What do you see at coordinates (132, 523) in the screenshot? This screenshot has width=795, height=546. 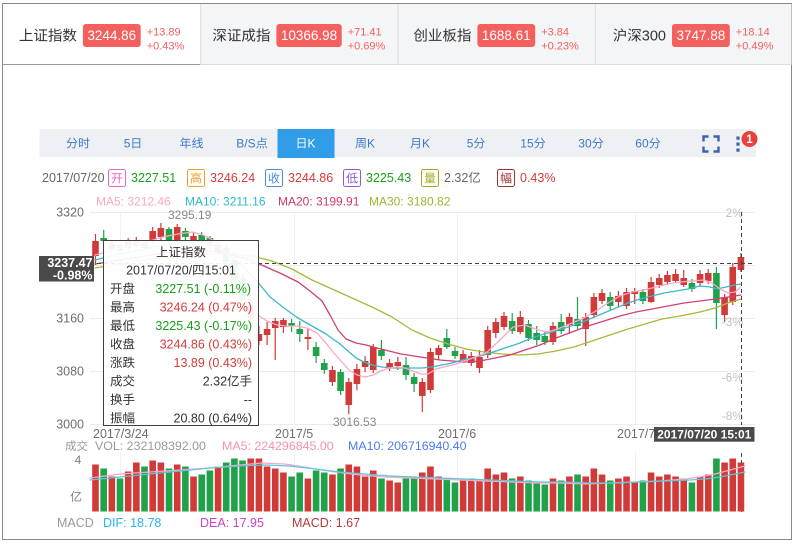 I see `svg-text: DIF: 18.78` at bounding box center [132, 523].